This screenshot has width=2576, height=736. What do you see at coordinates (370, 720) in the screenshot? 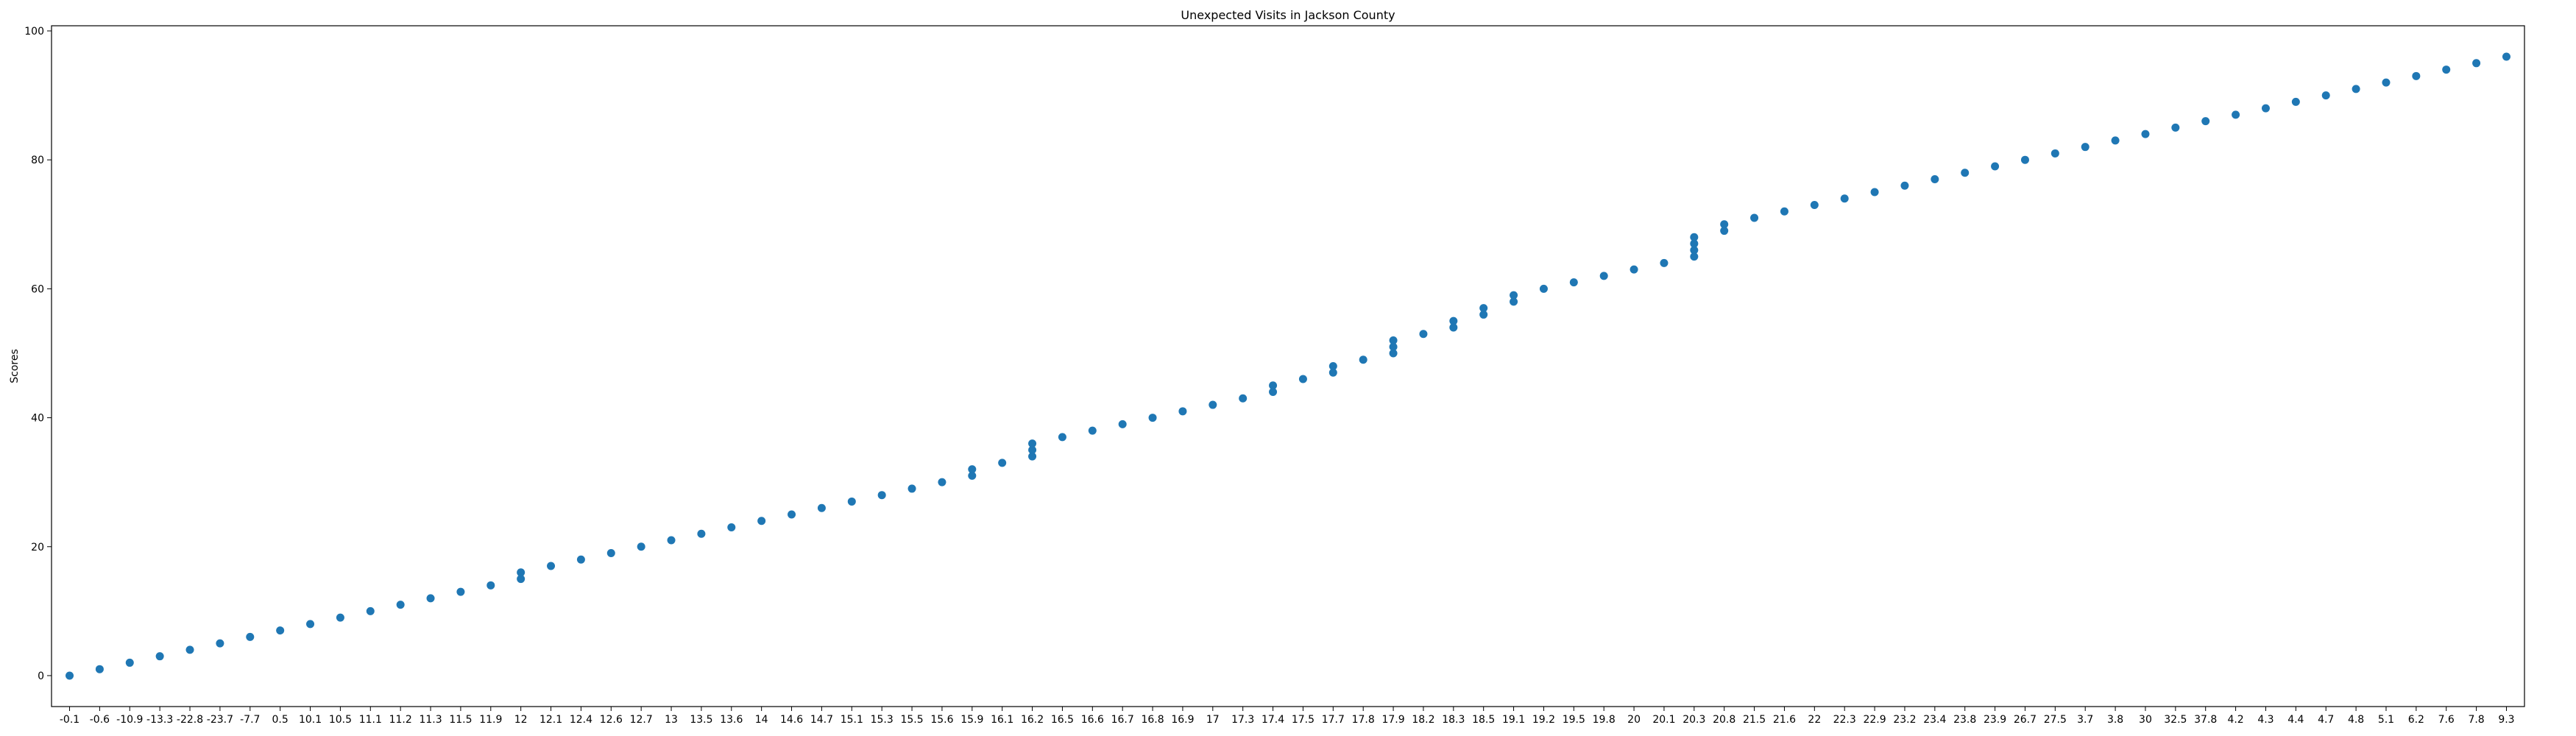
I see `x-tick-label: 11.1` at bounding box center [370, 720].